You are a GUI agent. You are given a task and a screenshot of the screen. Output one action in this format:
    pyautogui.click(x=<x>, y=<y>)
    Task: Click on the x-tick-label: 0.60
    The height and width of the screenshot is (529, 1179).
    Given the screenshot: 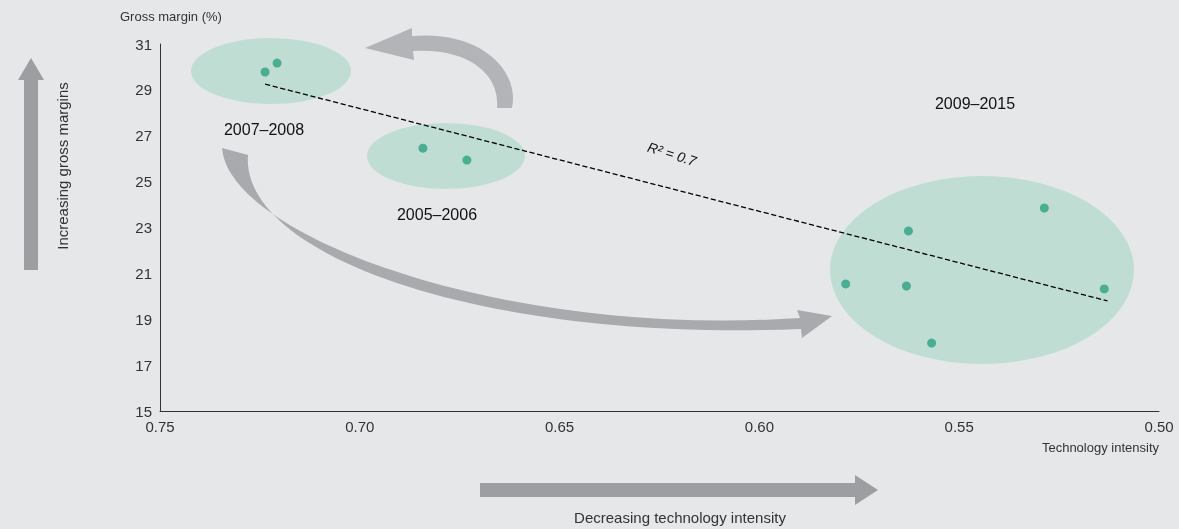 What is the action you would take?
    pyautogui.click(x=759, y=426)
    